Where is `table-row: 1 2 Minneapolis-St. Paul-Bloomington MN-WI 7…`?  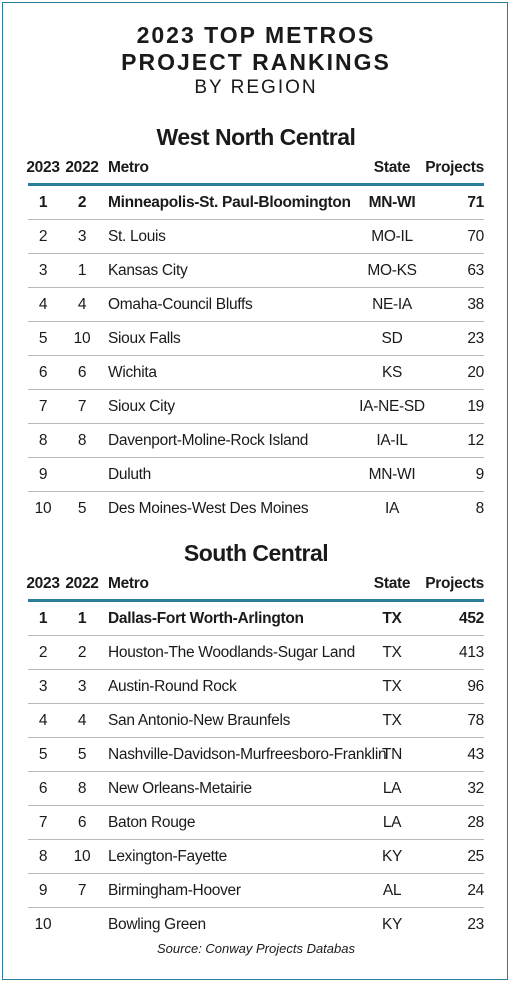
table-row: 1 2 Minneapolis-St. Paul-Bloomington MN-WI 7… is located at coordinates (256, 203).